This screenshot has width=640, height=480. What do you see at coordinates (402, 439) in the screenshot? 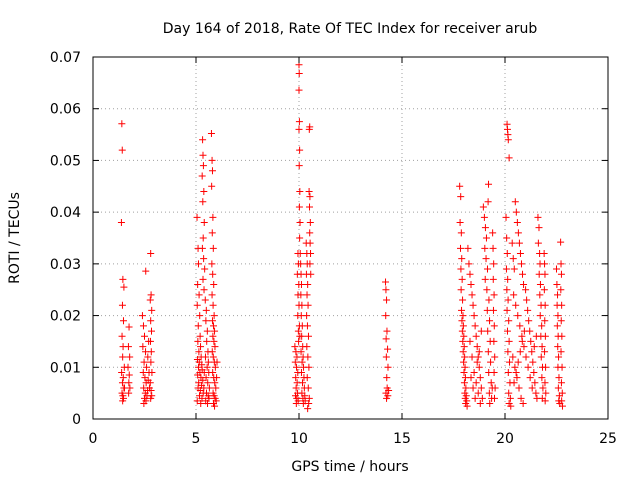
I see `x-tick-label: 15` at bounding box center [402, 439].